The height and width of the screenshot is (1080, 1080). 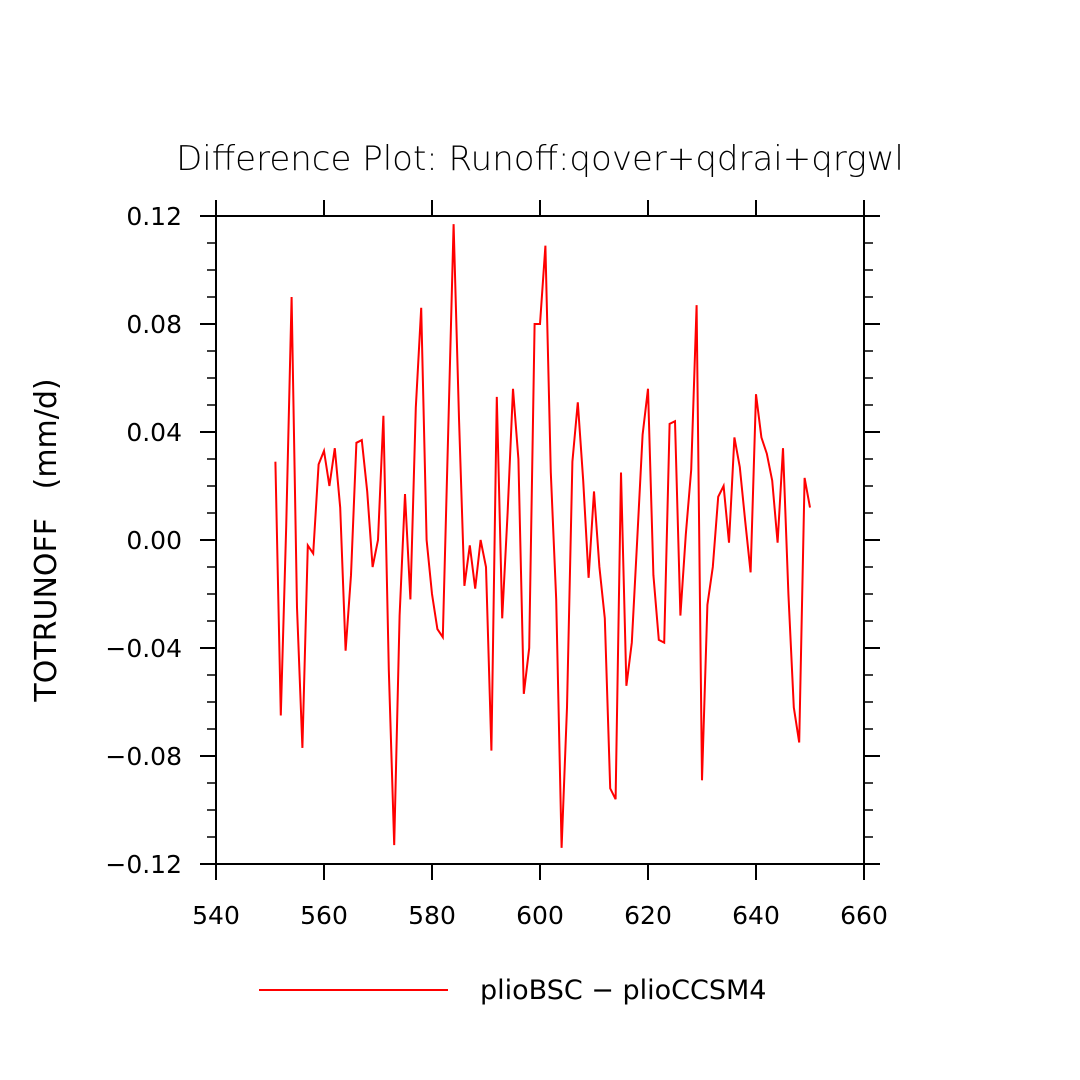 I want to click on x-tick-label: 560, so click(x=324, y=915).